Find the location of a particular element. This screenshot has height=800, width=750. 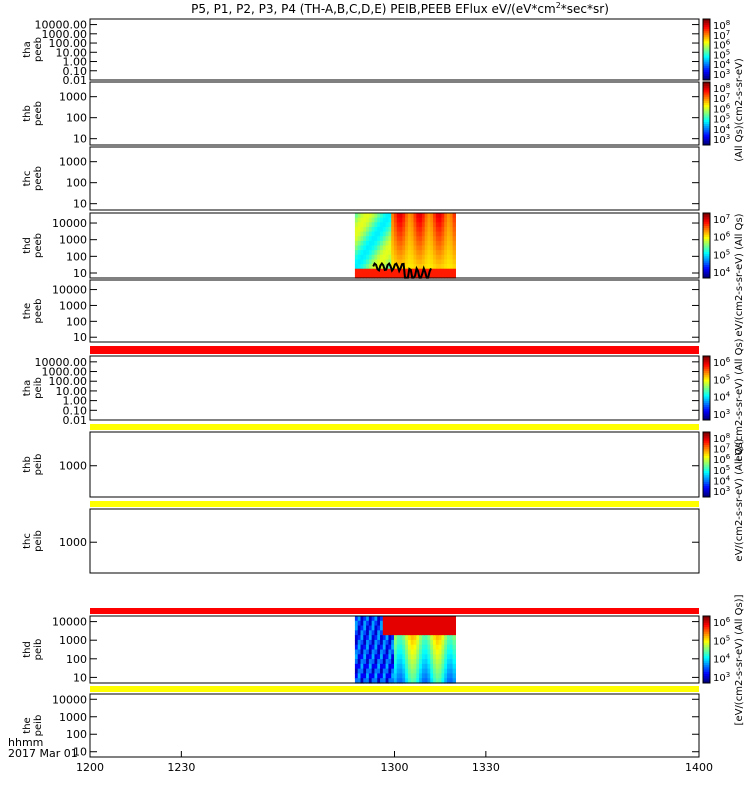

colorbar-tick-exponent: 6 is located at coordinates (728, 360).